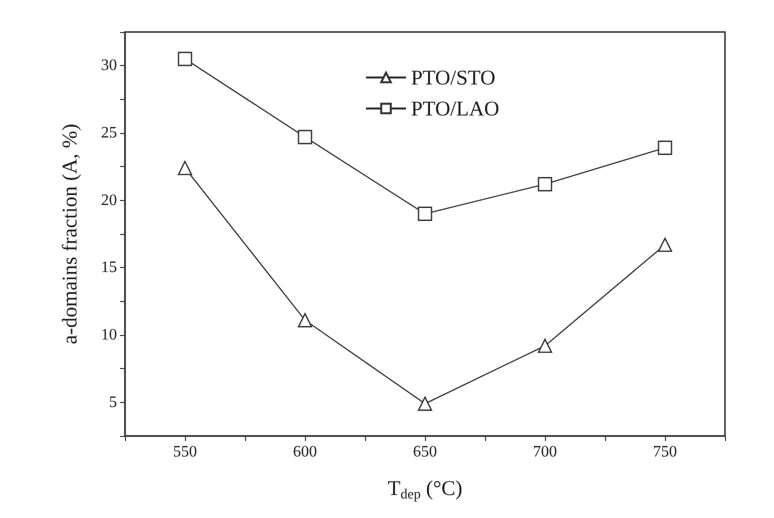  What do you see at coordinates (305, 452) in the screenshot?
I see `x-tick-label: 600` at bounding box center [305, 452].